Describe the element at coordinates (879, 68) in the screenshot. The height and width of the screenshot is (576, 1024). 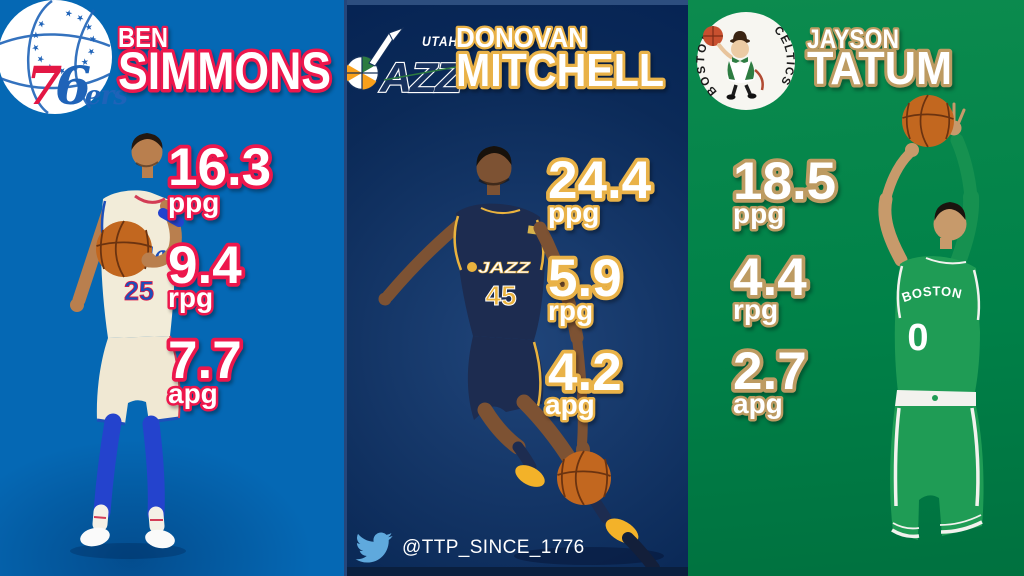
I see `player-last-name: TATUM` at that location.